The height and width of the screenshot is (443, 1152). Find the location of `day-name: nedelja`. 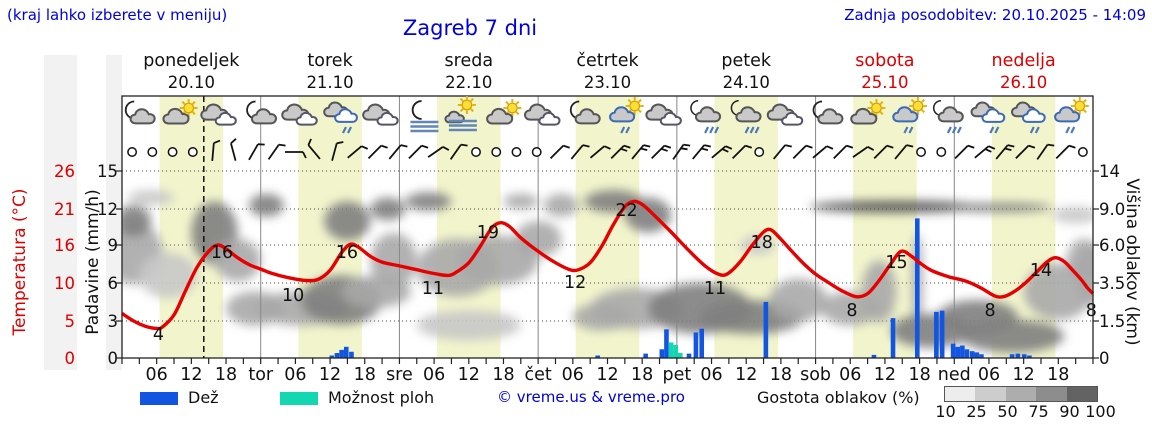

day-name: nedelja is located at coordinates (1024, 61).